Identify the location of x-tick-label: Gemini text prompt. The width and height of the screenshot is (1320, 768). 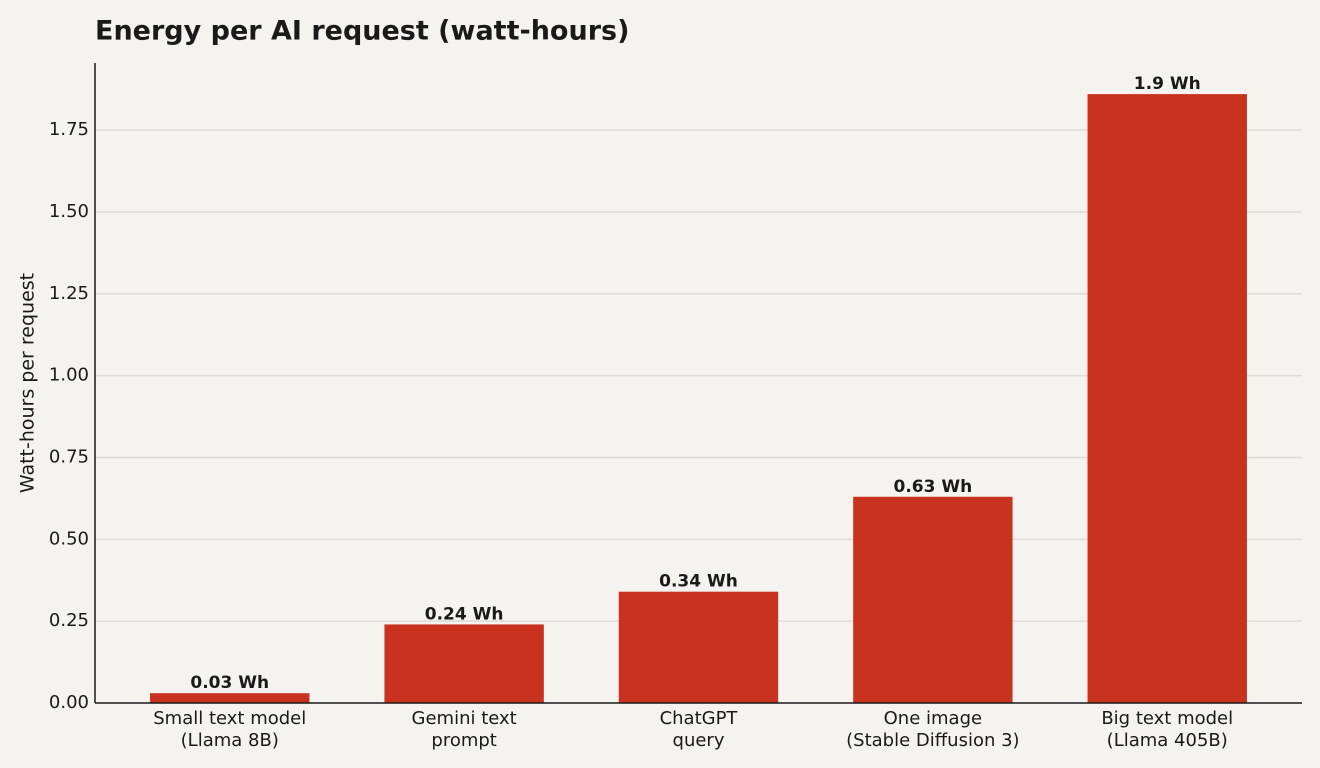
(464, 729).